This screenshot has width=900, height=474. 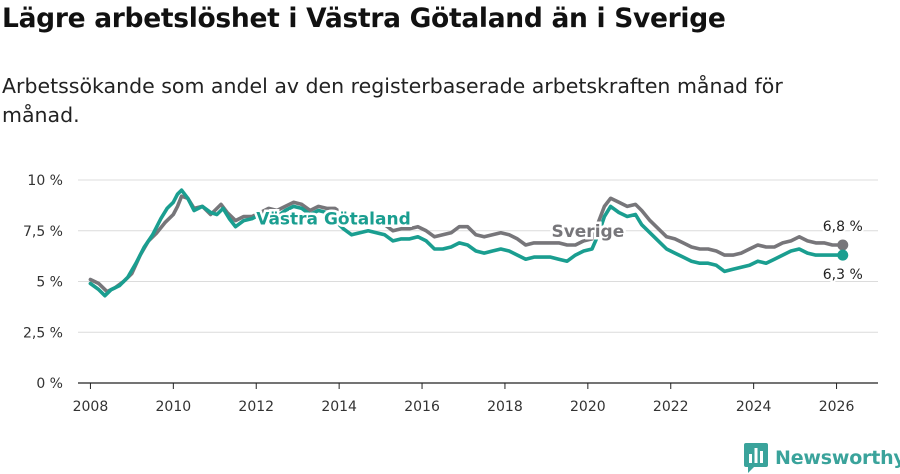 I want to click on x-tick-label: 2022, so click(x=671, y=407).